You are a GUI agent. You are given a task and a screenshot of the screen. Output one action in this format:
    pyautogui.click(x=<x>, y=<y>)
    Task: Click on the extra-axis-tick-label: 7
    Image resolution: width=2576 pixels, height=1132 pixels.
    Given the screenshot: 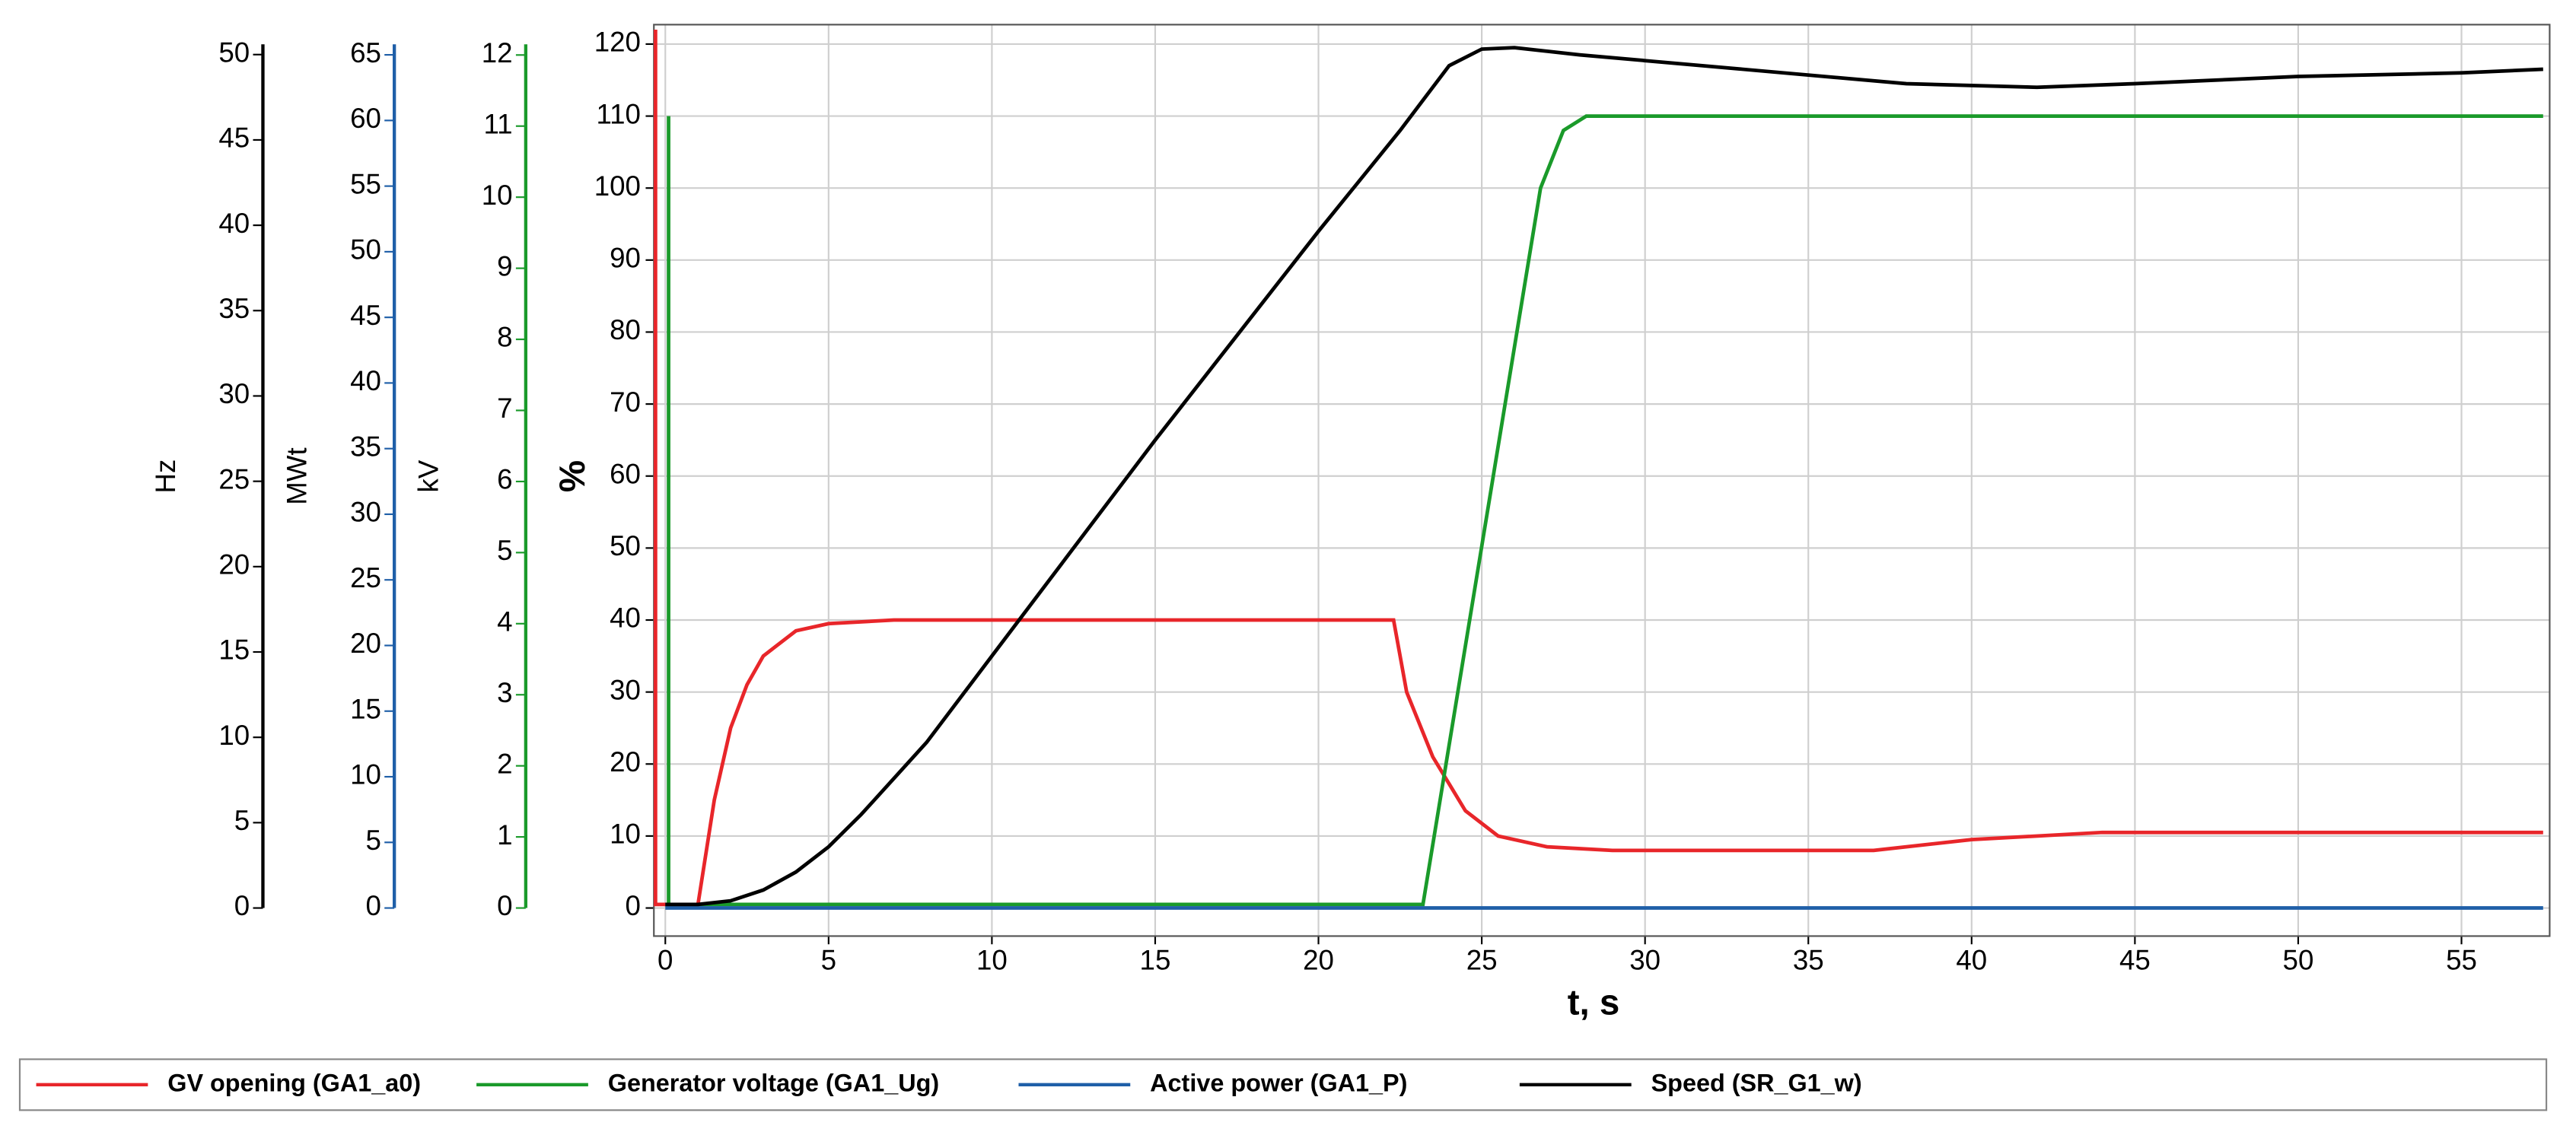 What is the action you would take?
    pyautogui.click(x=504, y=408)
    